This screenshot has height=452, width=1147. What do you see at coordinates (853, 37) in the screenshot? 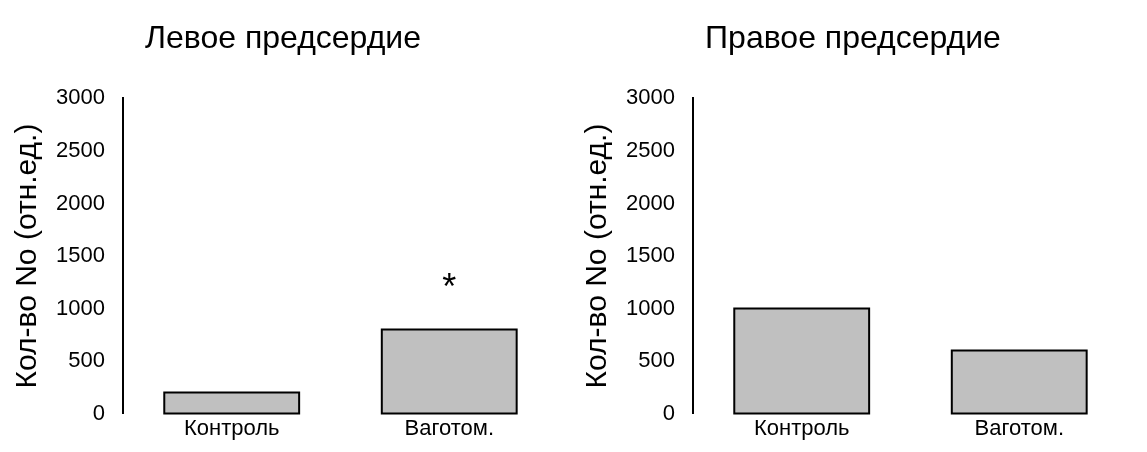
I see `chart-title: Правое предсердие` at bounding box center [853, 37].